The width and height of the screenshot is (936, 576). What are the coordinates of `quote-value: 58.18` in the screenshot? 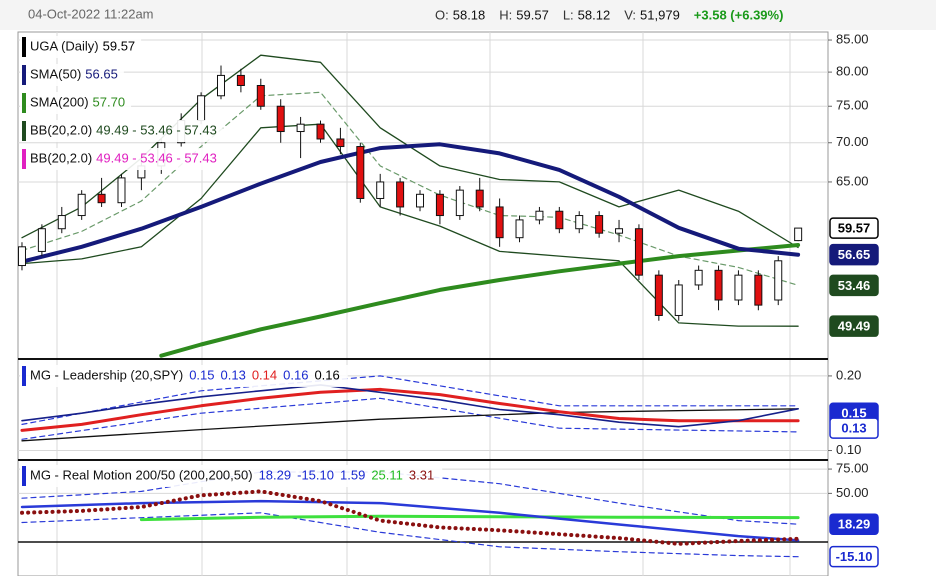 It's located at (469, 14).